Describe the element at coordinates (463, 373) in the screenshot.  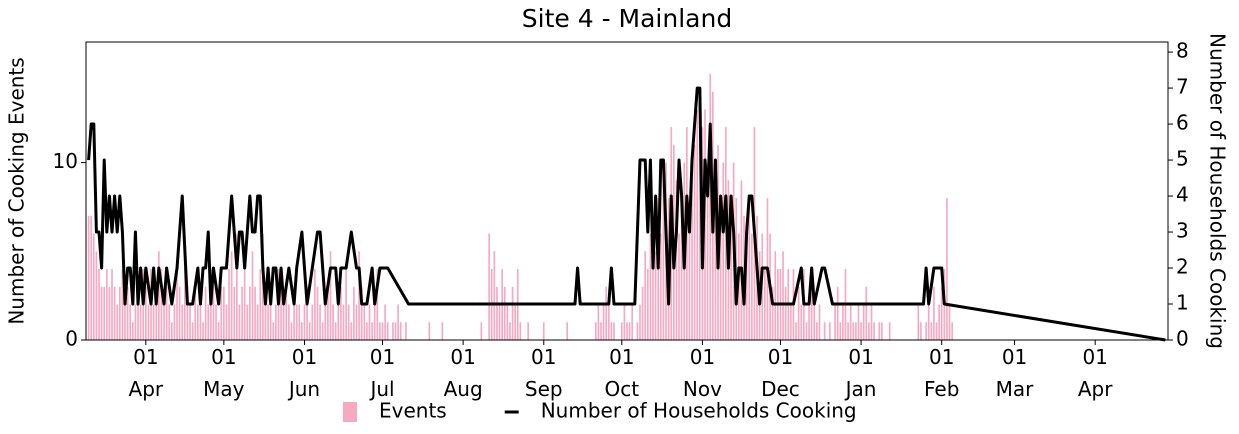
I see `x-tick-label: 01 Aug` at that location.